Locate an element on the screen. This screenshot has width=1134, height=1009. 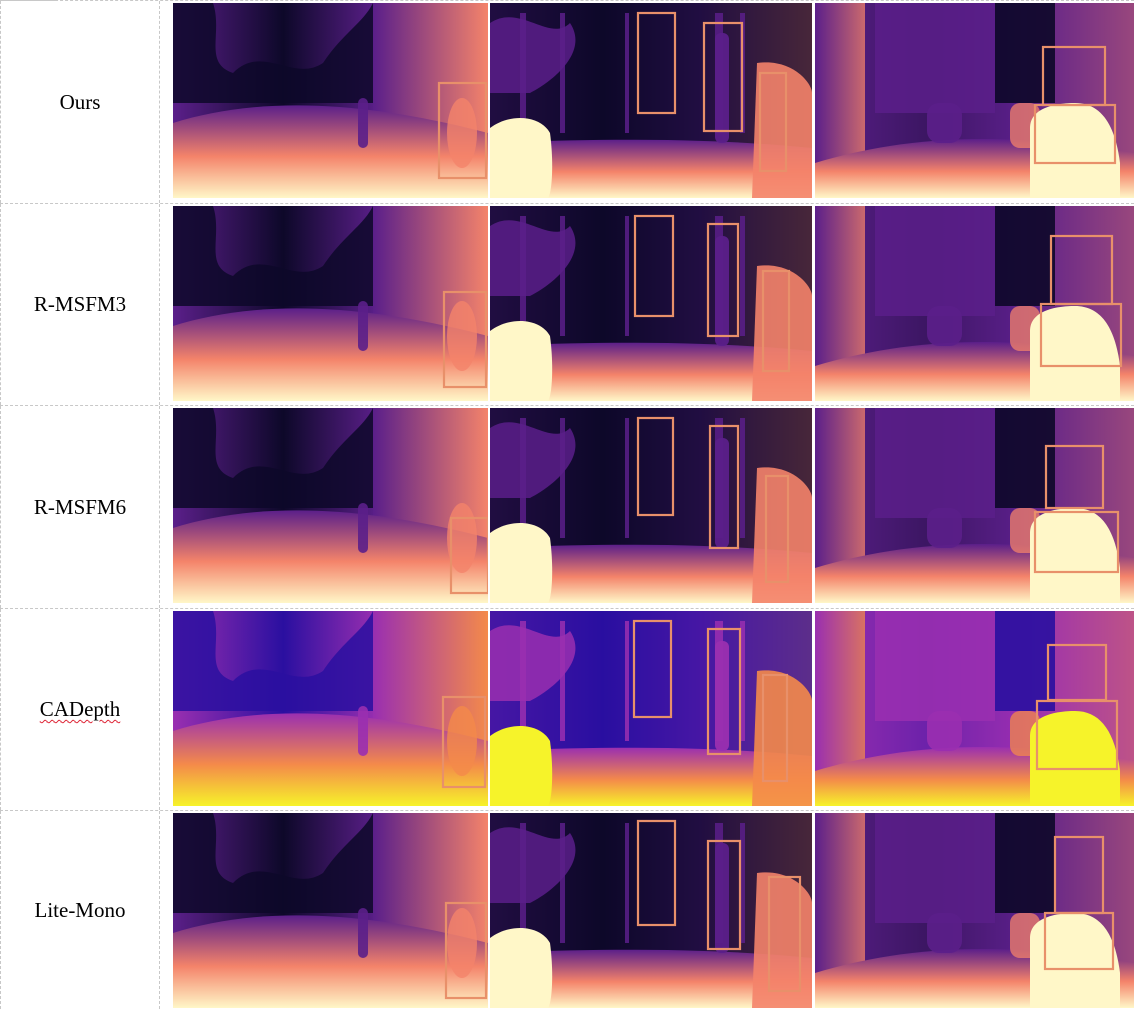
method-label: Ours is located at coordinates (80, 101).